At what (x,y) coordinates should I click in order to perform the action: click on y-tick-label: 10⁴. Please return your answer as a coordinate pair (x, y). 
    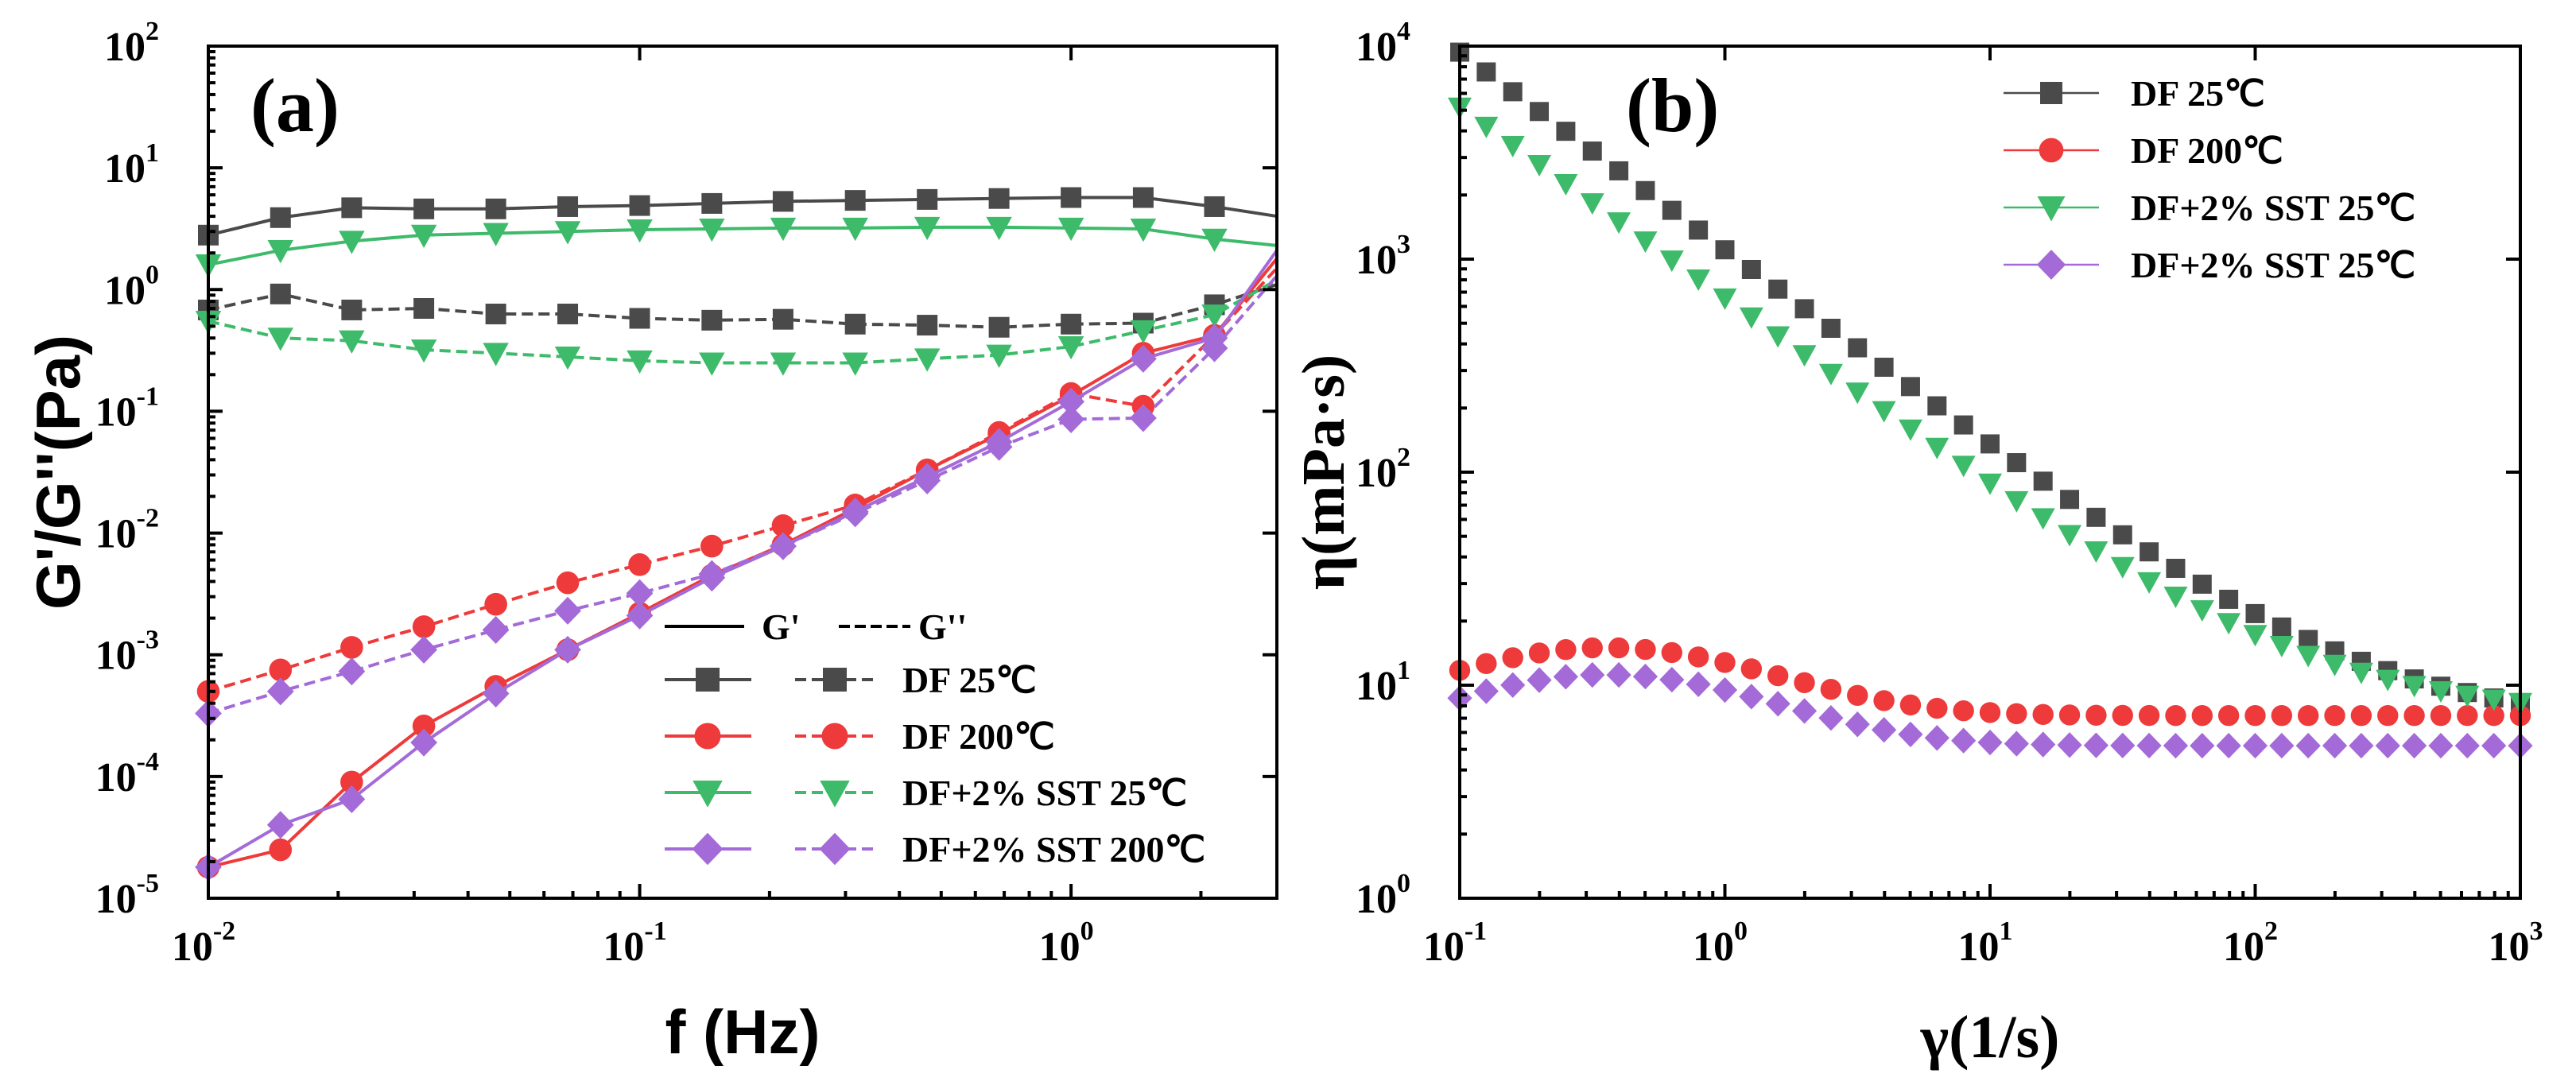
    Looking at the image, I should click on (1383, 43).